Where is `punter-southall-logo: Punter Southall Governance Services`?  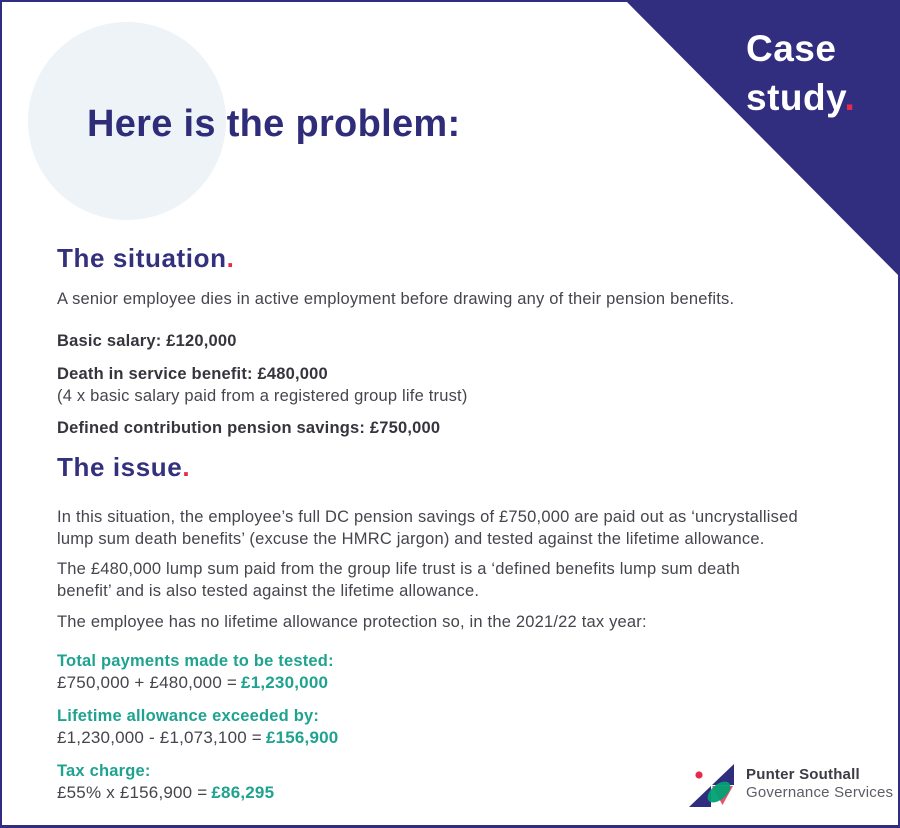
punter-southall-logo: Punter Southall Governance Services is located at coordinates (790, 784).